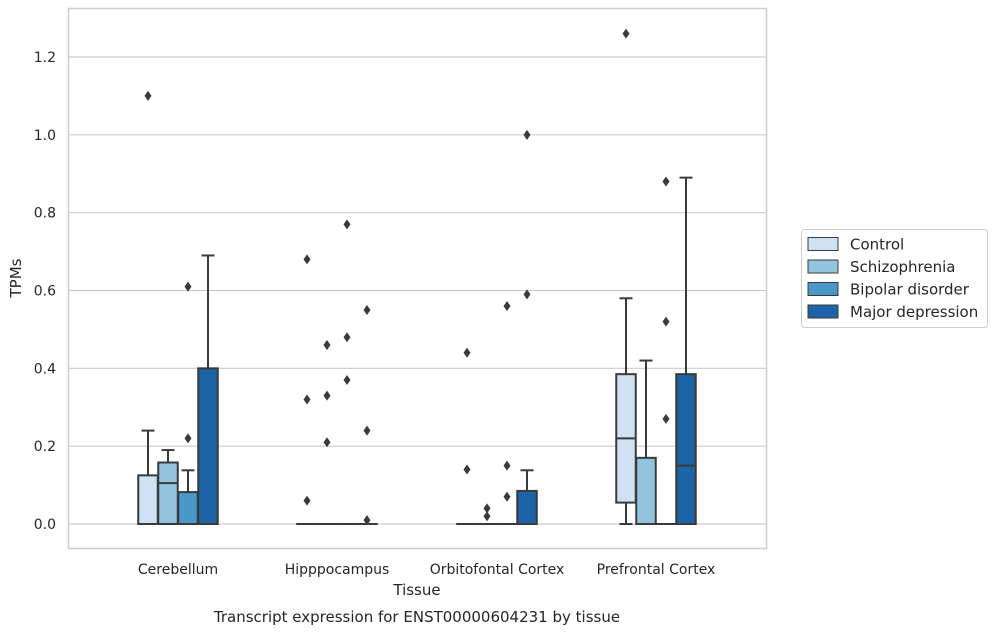 The image size is (997, 634). Describe the element at coordinates (337, 570) in the screenshot. I see `x-tick-label: Hipppocampus` at that location.